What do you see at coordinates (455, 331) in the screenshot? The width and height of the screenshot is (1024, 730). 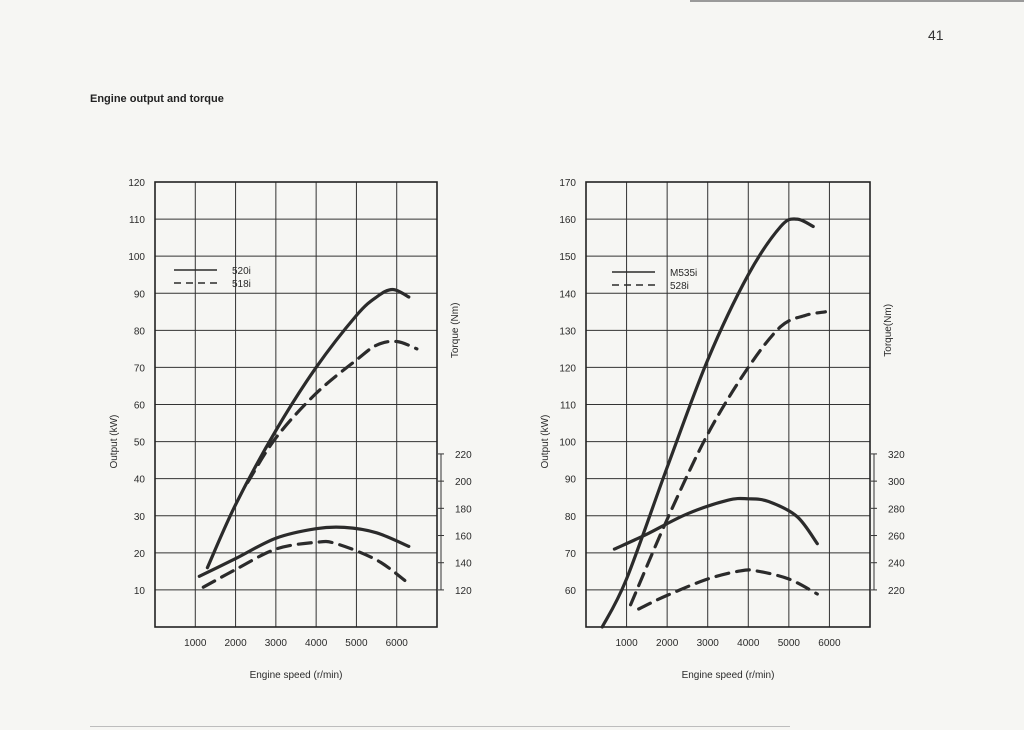 I see `y2-axis-label: Torque (Nm)` at bounding box center [455, 331].